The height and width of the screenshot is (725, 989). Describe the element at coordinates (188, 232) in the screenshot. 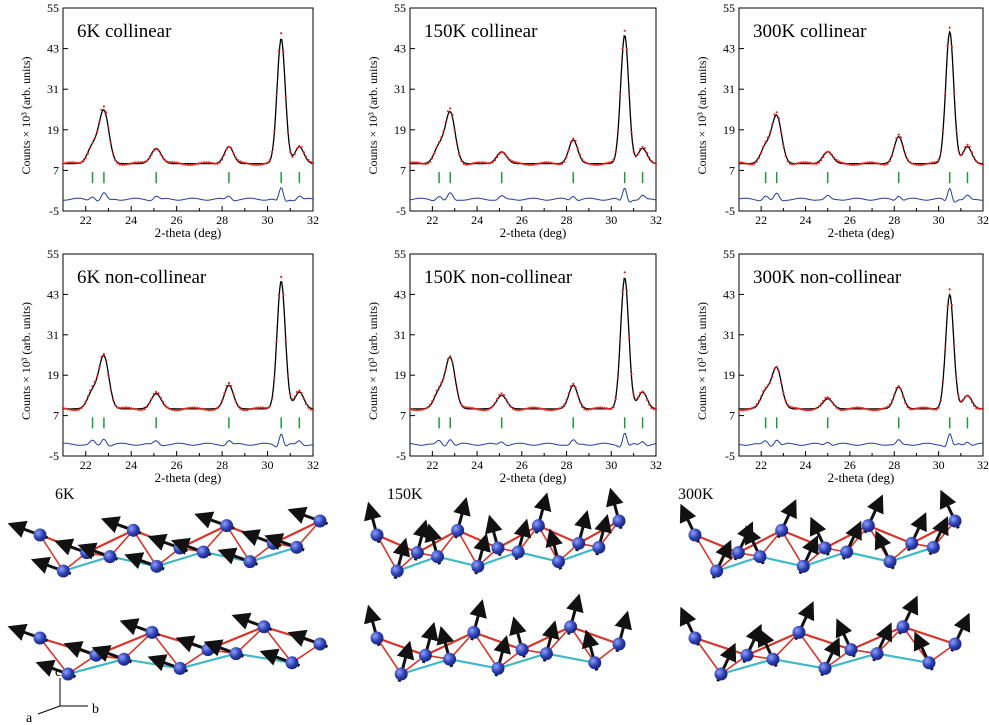

I see `x-axis-label: 2-theta (deg)` at that location.